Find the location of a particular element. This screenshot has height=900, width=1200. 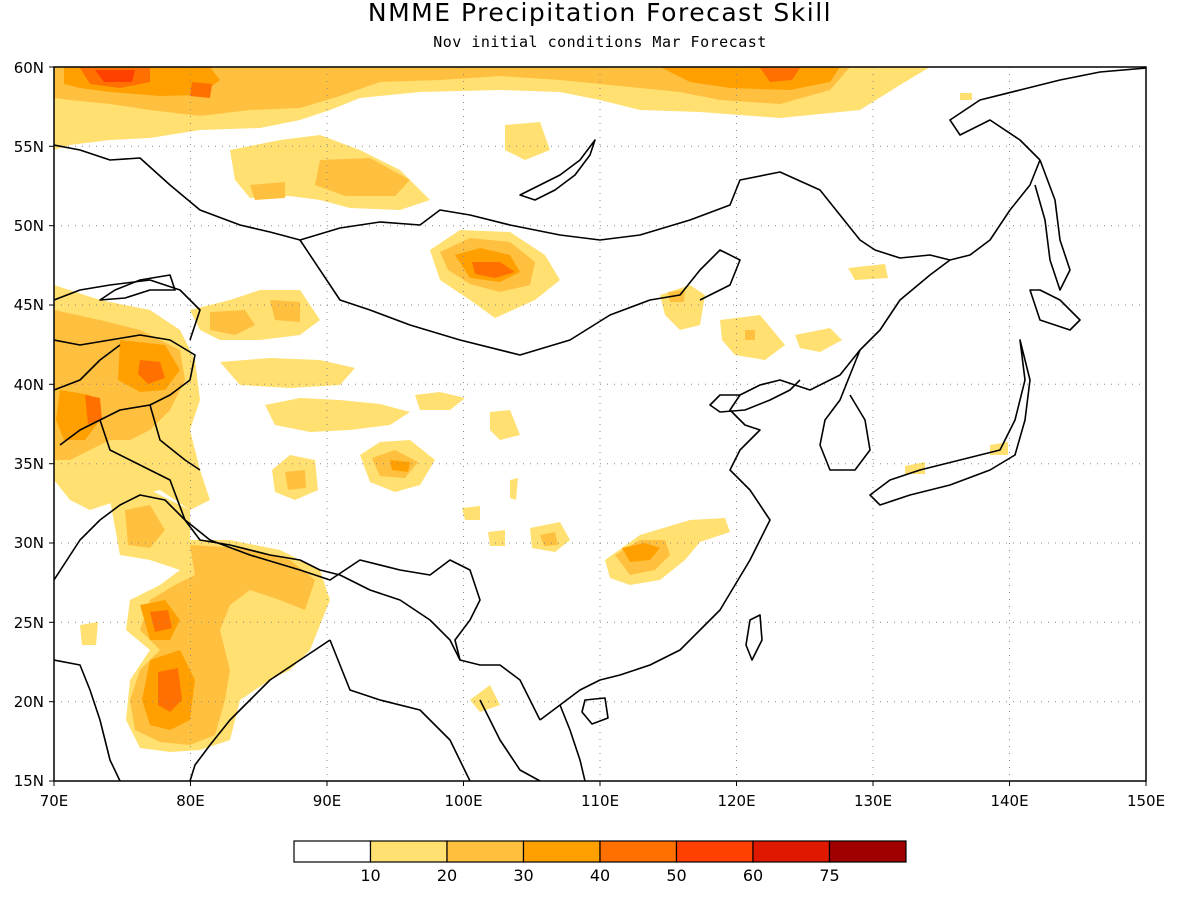

lon-tick-label: 150E is located at coordinates (1146, 801).